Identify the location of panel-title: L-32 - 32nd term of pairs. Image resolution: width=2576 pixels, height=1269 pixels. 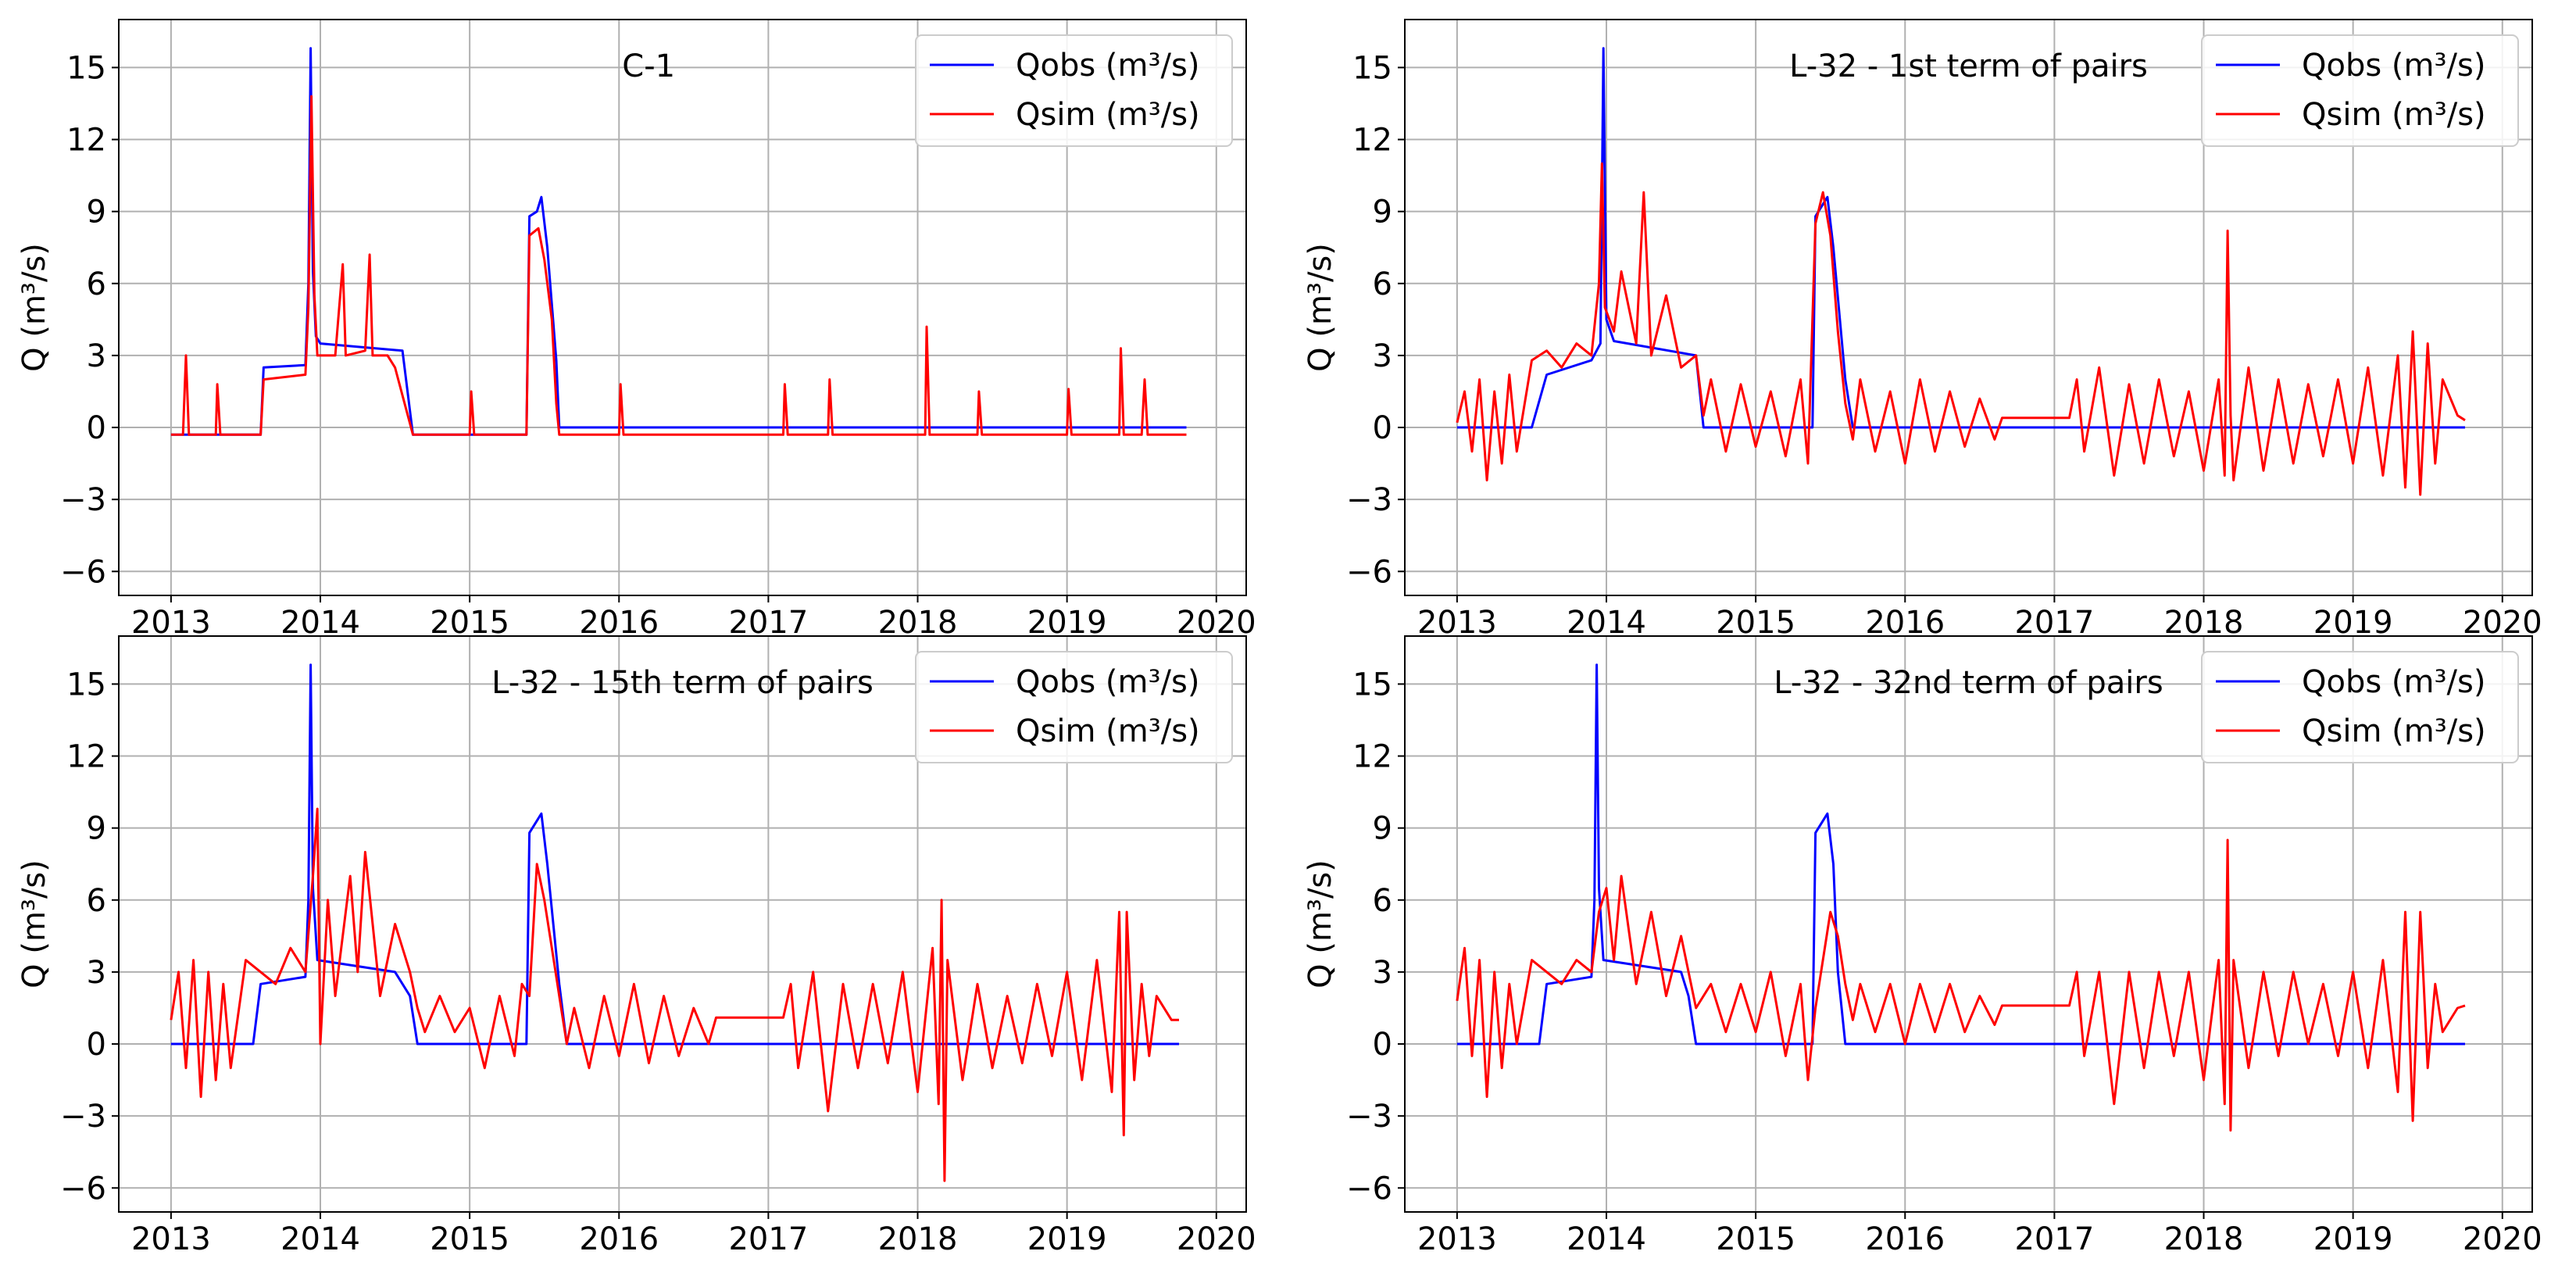
(1969, 683).